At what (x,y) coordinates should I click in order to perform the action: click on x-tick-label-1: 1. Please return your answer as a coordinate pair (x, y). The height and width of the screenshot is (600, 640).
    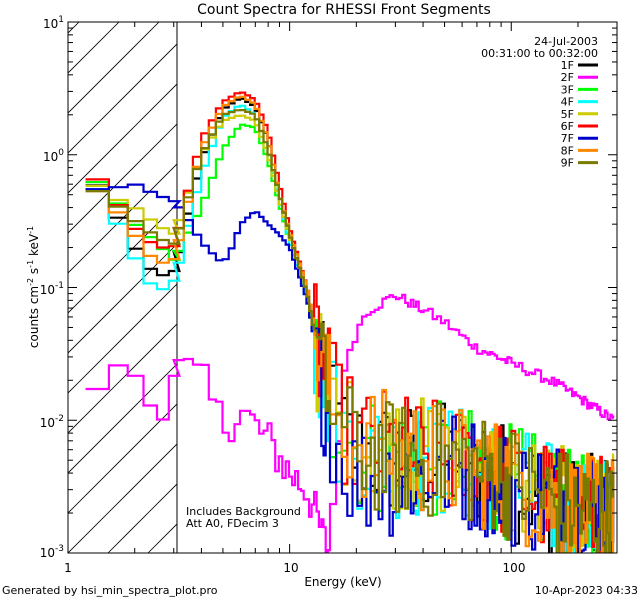
    Looking at the image, I should click on (68, 568).